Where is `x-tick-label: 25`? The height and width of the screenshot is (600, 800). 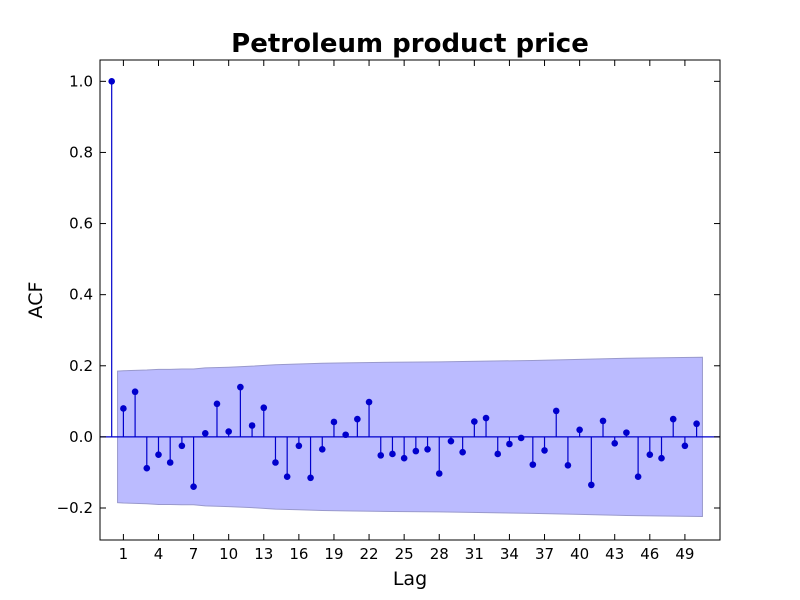 x-tick-label: 25 is located at coordinates (404, 554).